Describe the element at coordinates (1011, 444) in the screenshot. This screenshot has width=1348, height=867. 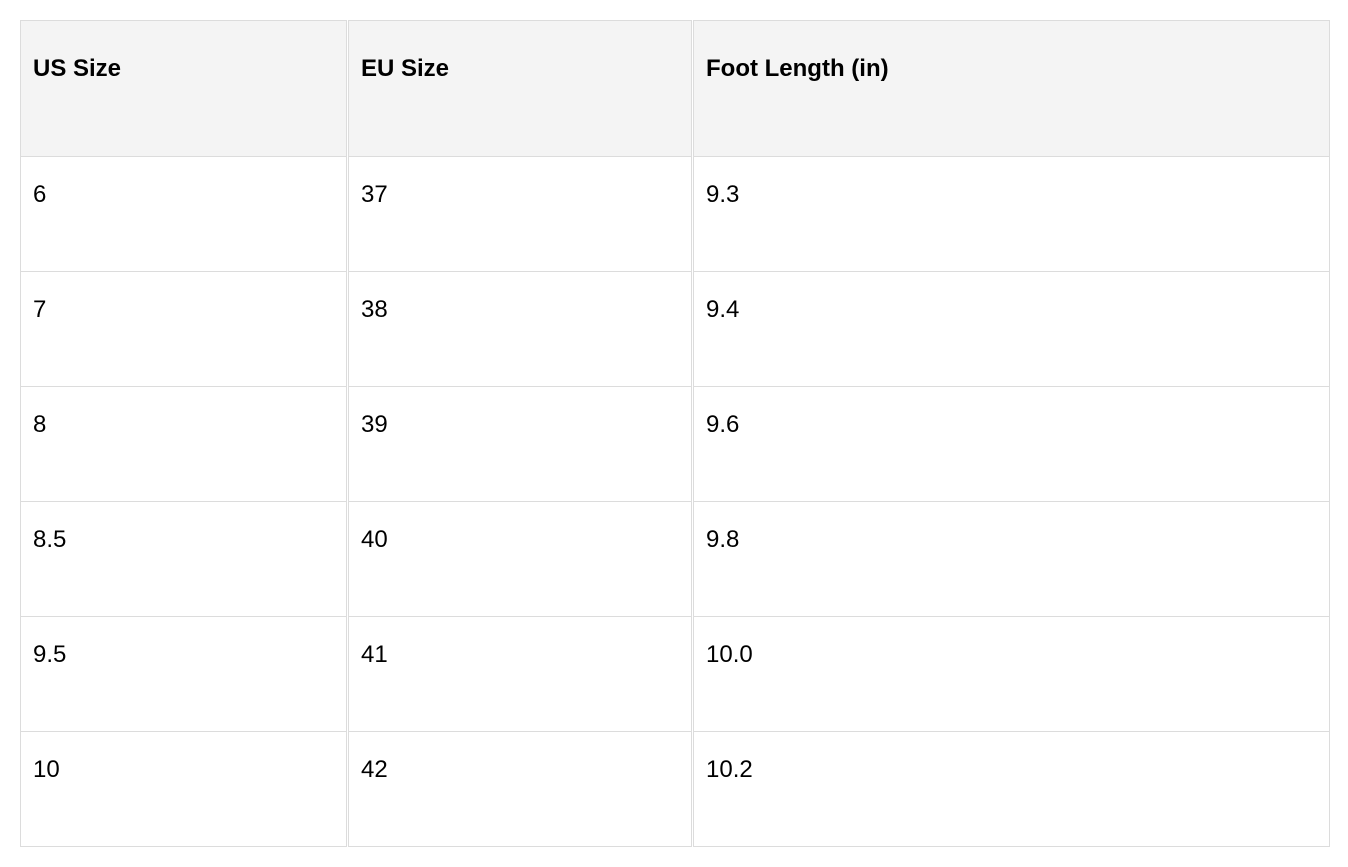
I see `foot-length-cell: 9.6` at that location.